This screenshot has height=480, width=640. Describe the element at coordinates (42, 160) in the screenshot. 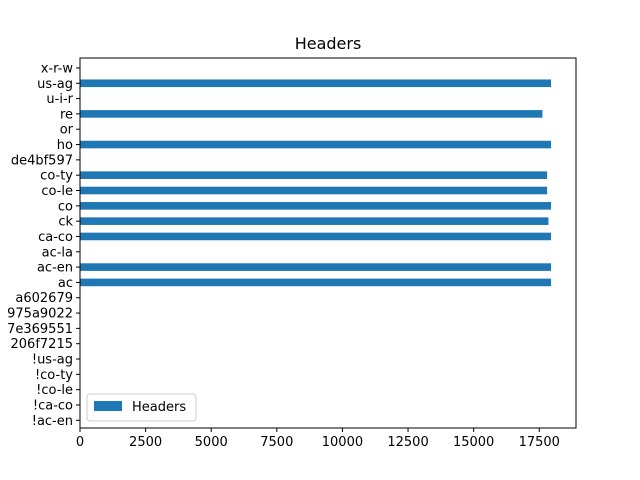

I see `y-tick-label: de4bf597` at that location.